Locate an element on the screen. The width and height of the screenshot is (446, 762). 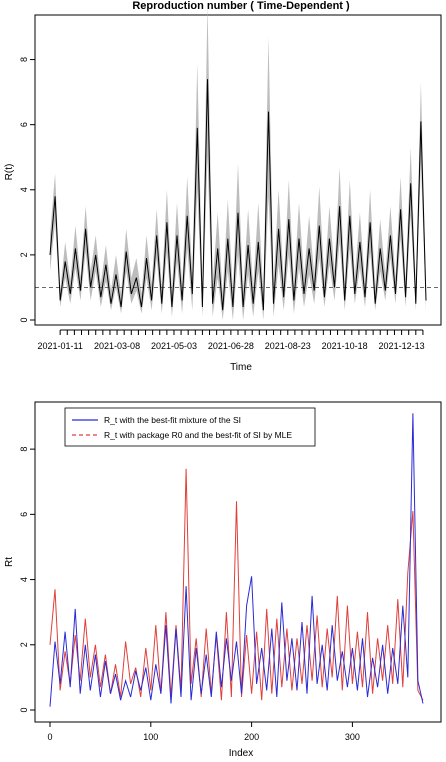
chart-1-y-tick-label: 6 is located at coordinates (24, 124).